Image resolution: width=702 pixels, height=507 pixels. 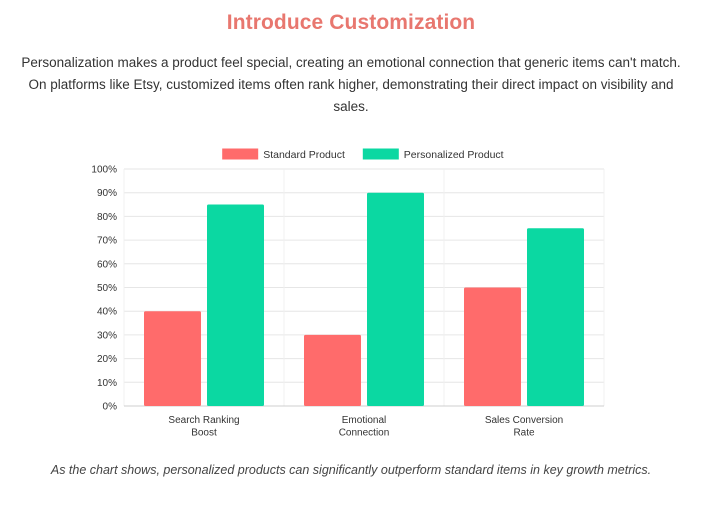 What do you see at coordinates (304, 155) in the screenshot?
I see `legend-label: Standard Product` at bounding box center [304, 155].